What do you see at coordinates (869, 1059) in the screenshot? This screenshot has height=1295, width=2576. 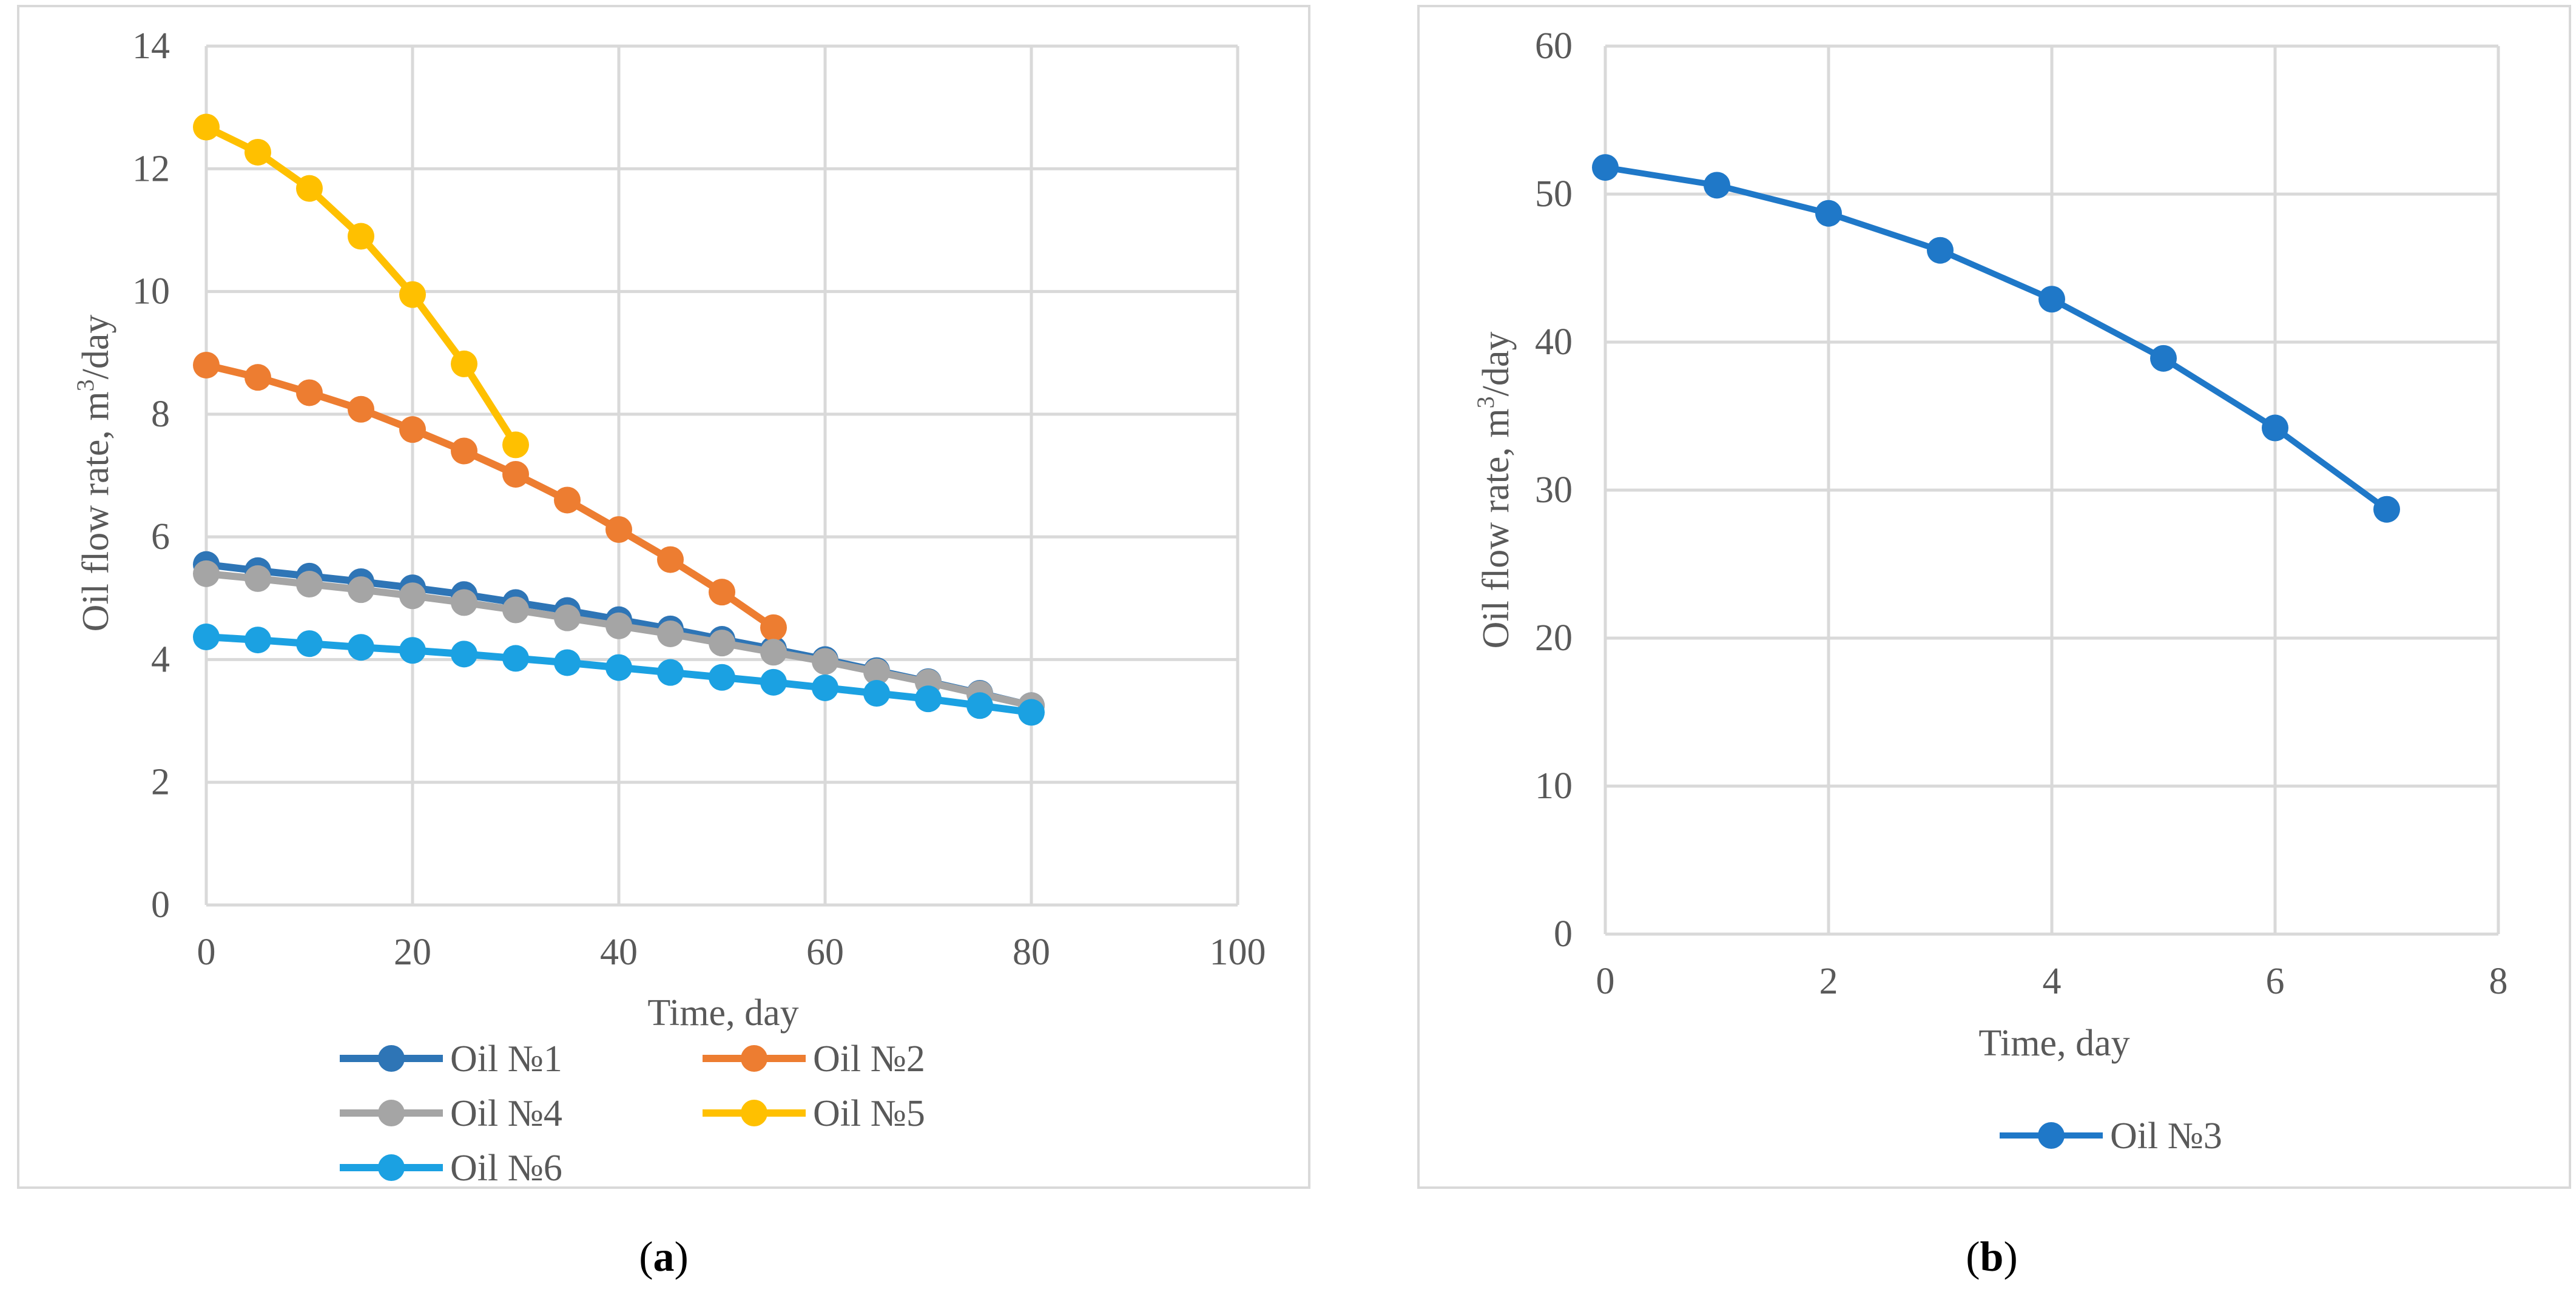 I see `legend-label: Oil №2` at bounding box center [869, 1059].